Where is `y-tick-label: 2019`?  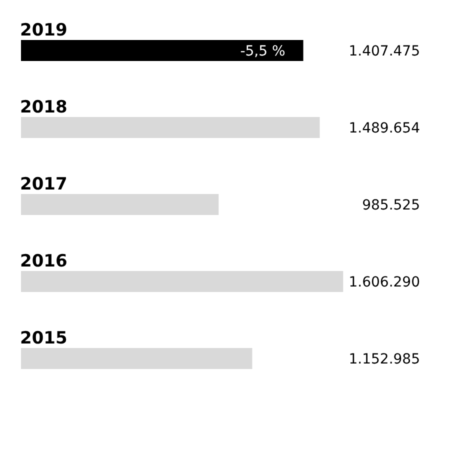
y-tick-label: 2019 is located at coordinates (44, 30).